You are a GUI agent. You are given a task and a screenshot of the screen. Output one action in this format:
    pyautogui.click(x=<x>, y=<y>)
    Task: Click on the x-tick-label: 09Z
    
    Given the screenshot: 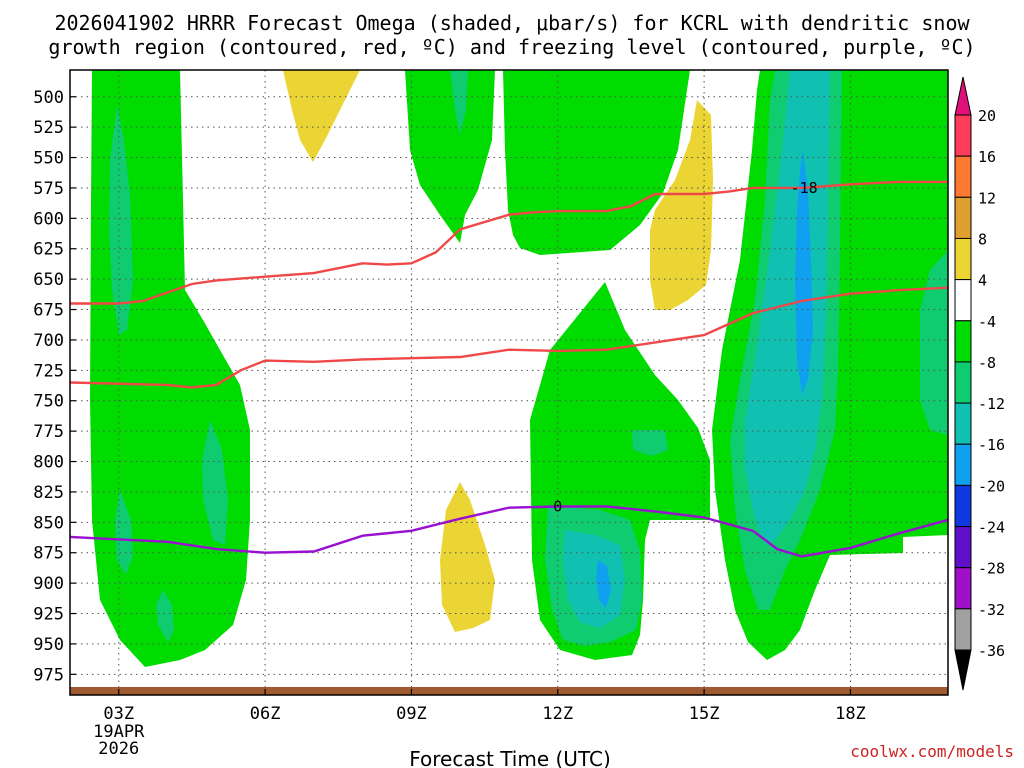 What is the action you would take?
    pyautogui.click(x=411, y=714)
    